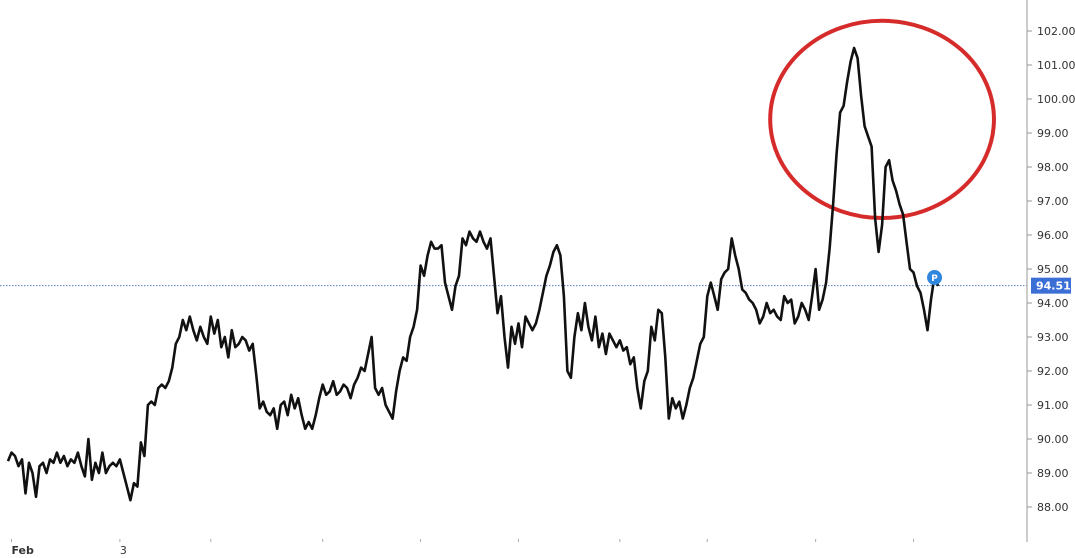  What do you see at coordinates (22, 550) in the screenshot?
I see `x-tick-label: Feb` at bounding box center [22, 550].